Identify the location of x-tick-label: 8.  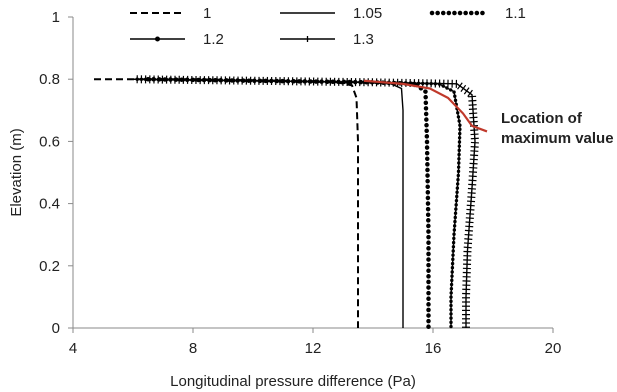
(193, 348).